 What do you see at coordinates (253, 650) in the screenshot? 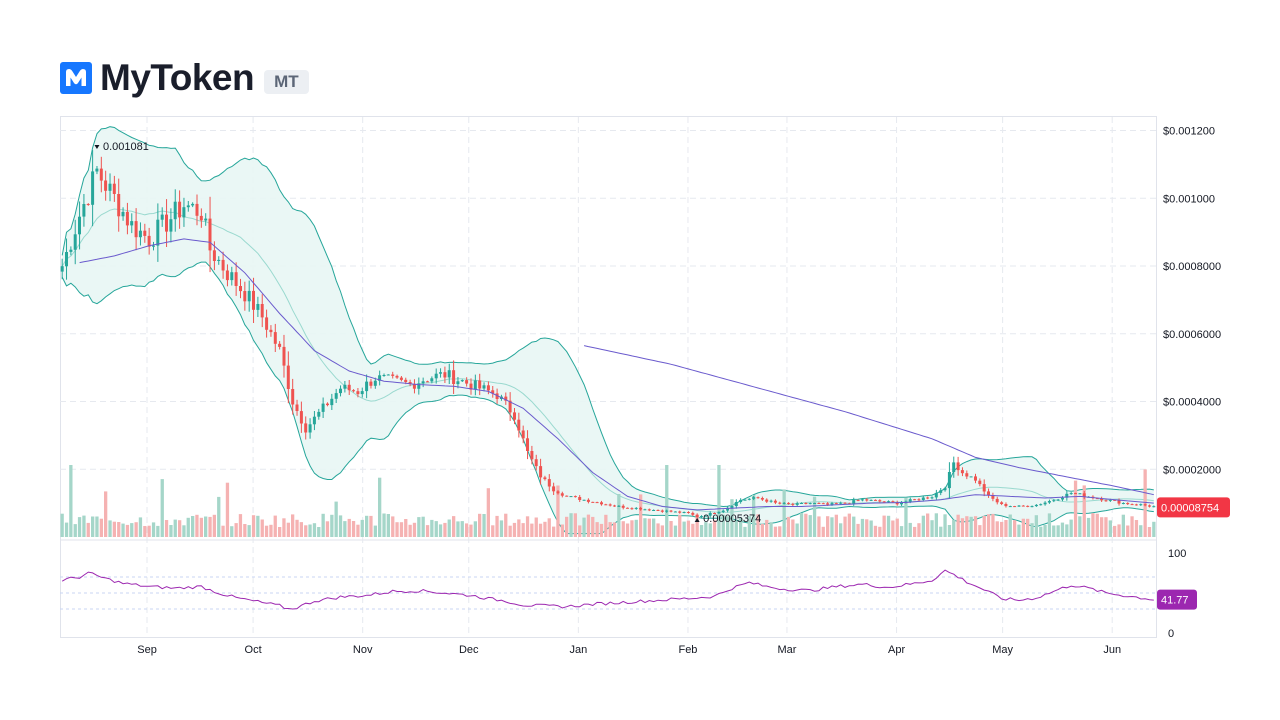
I see `time-tick-label: Oct` at bounding box center [253, 650].